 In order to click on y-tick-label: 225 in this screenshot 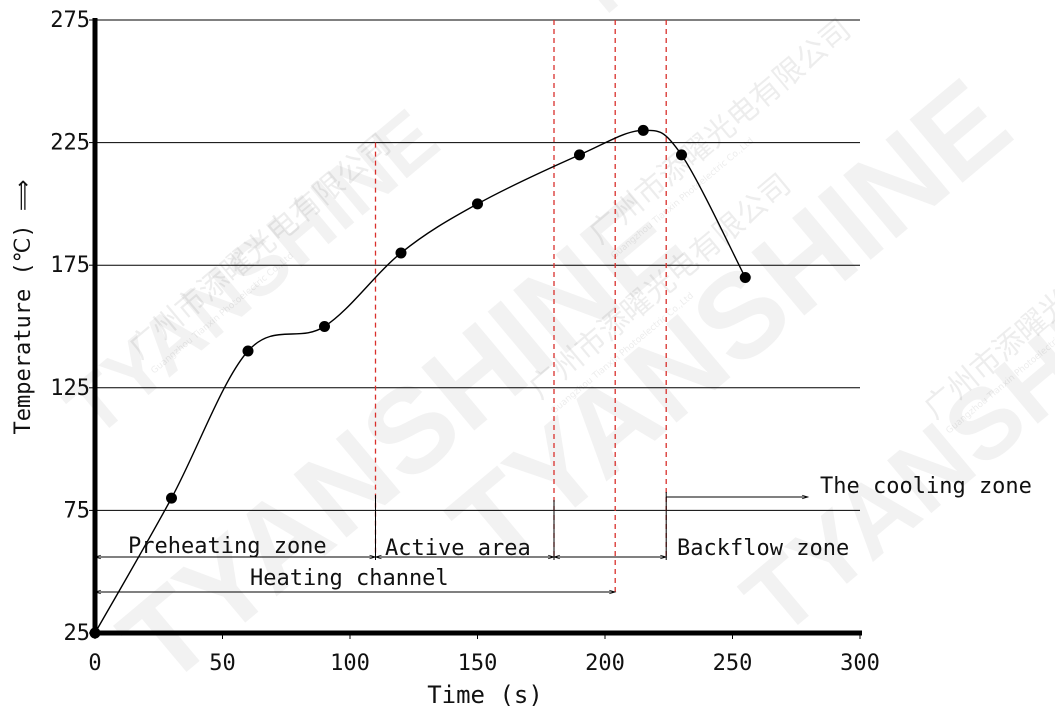, I will do `click(70, 143)`.